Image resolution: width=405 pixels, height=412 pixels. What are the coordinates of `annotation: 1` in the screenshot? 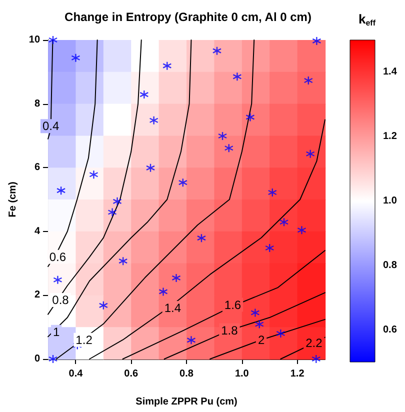 It's located at (56, 331).